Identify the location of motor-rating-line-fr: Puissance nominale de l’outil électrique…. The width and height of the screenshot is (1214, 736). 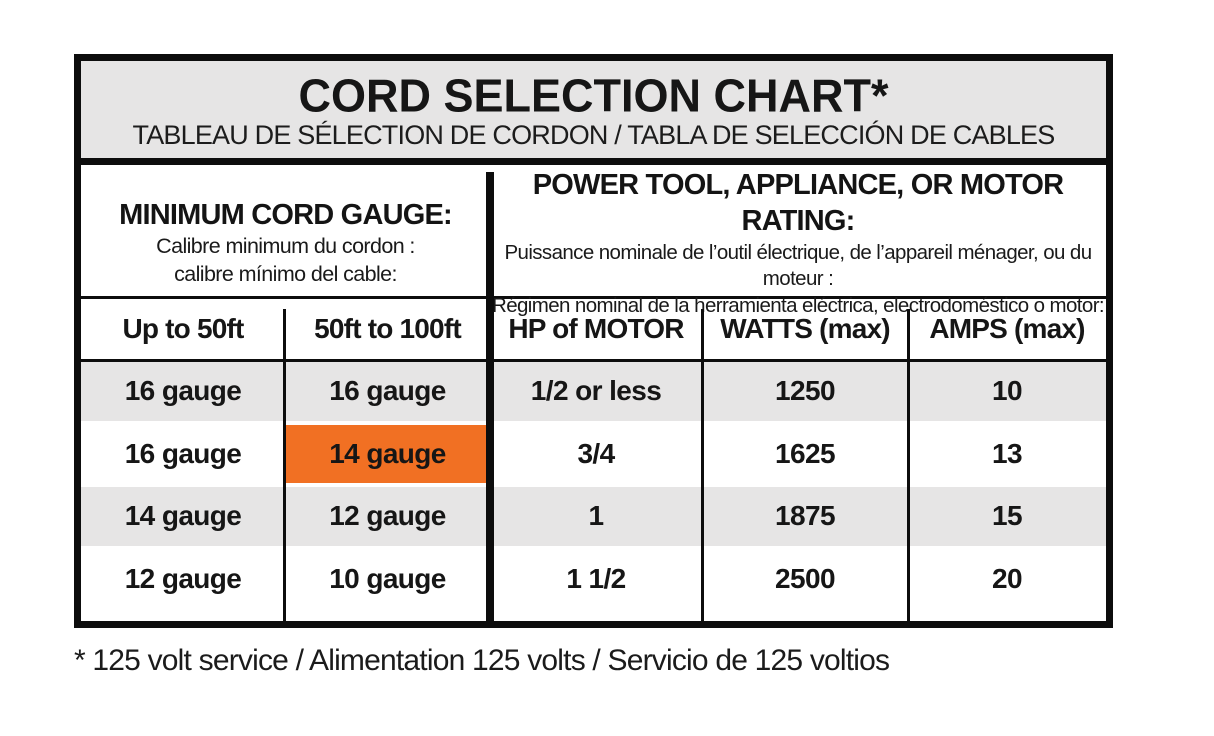
(798, 265).